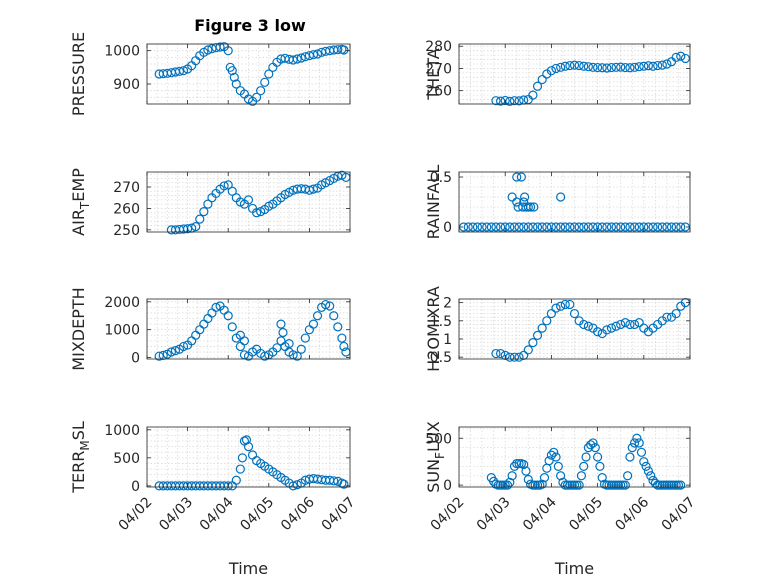  What do you see at coordinates (126, 209) in the screenshot?
I see `y-tick-label: 260` at bounding box center [126, 209].